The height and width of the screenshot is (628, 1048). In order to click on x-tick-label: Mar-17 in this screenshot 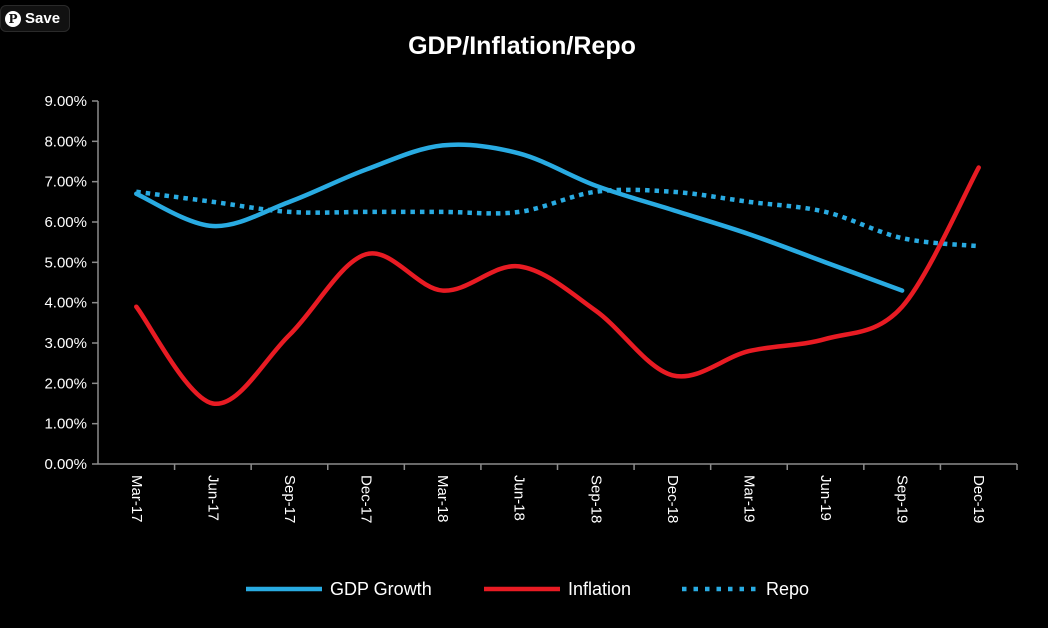, I will do `click(136, 499)`.